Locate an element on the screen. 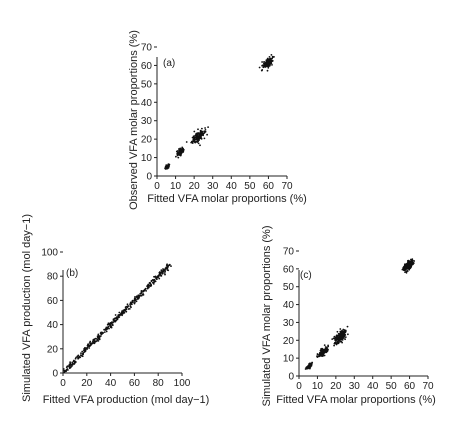  y-tick-label: 50 is located at coordinates (289, 287).